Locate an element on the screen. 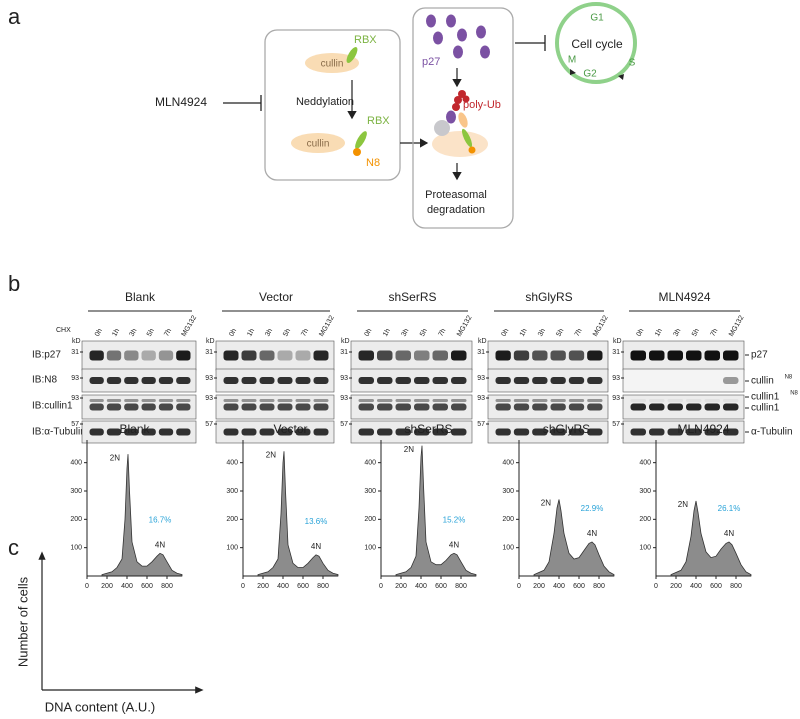 The height and width of the screenshot is (719, 800). protein-label: cullin is located at coordinates (762, 381).